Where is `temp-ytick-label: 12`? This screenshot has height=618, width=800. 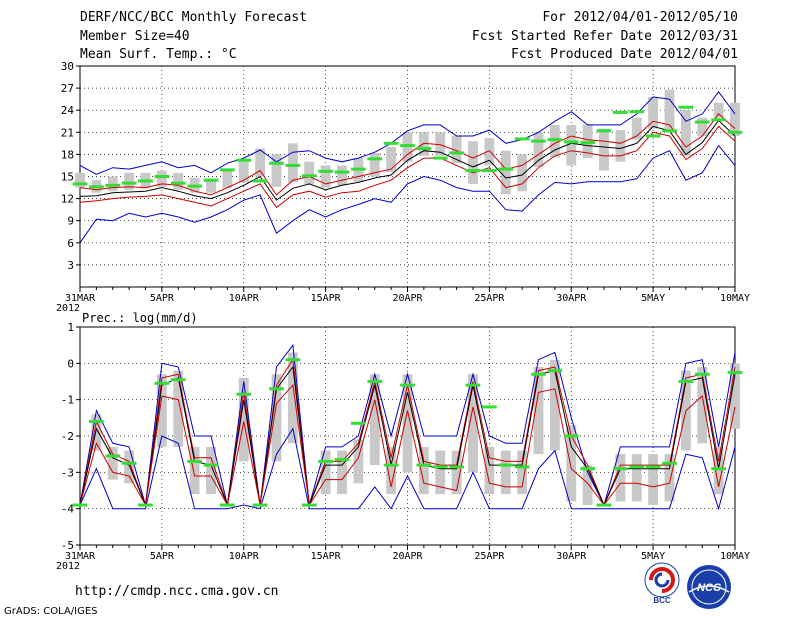 temp-ytick-label: 12 is located at coordinates (67, 199).